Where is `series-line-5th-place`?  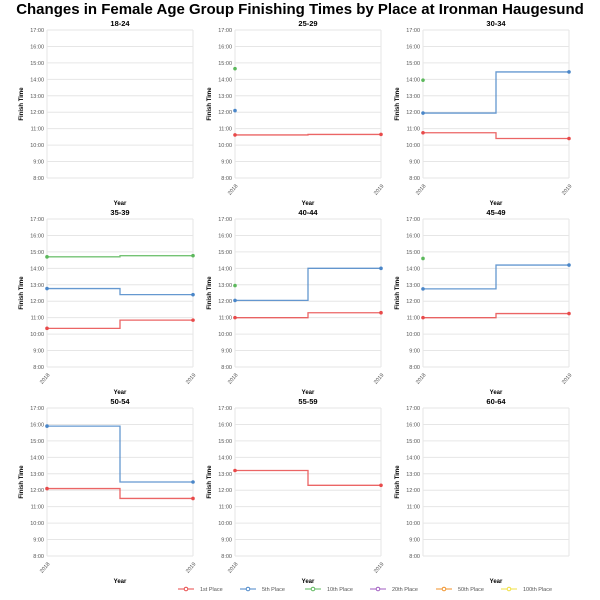
series-line-5th-place is located at coordinates (496, 277).